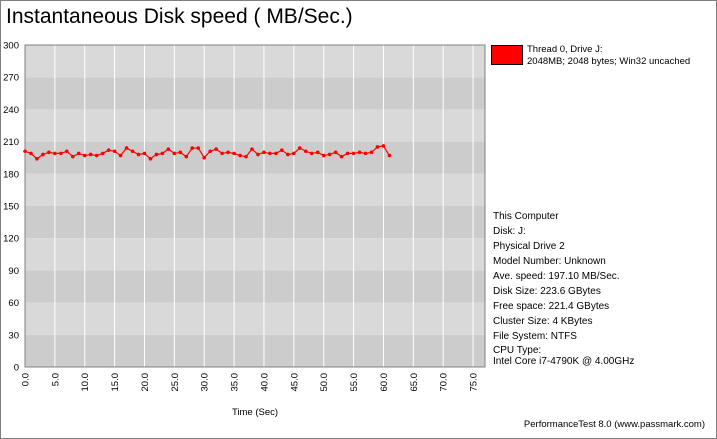  Describe the element at coordinates (11, 142) in the screenshot. I see `y-tick-label: 210` at that location.